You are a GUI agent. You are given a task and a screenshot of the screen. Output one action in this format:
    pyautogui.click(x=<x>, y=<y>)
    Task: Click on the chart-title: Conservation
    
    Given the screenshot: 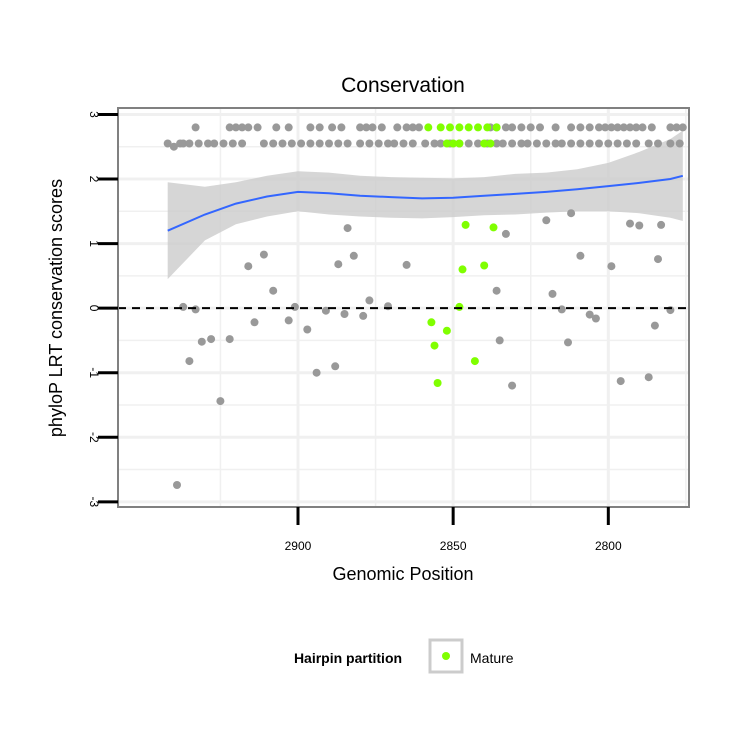 What is the action you would take?
    pyautogui.click(x=403, y=85)
    